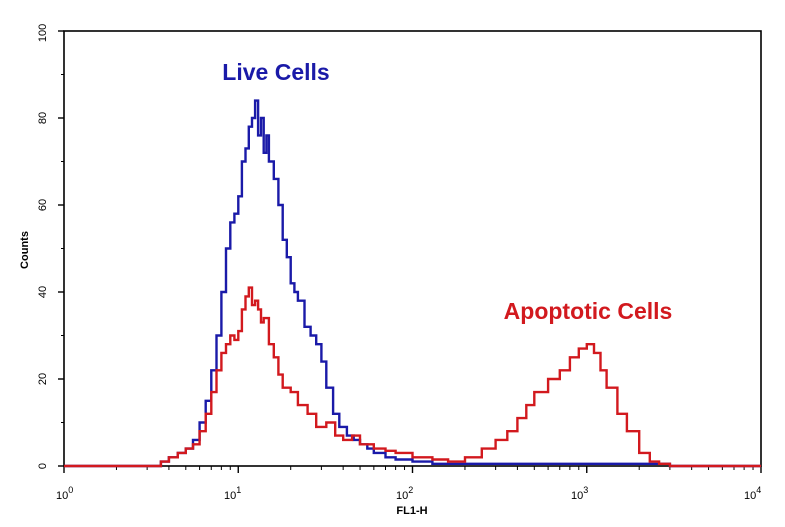  Describe the element at coordinates (752, 493) in the screenshot. I see `x-tick-label-10000: 10⁴` at that location.